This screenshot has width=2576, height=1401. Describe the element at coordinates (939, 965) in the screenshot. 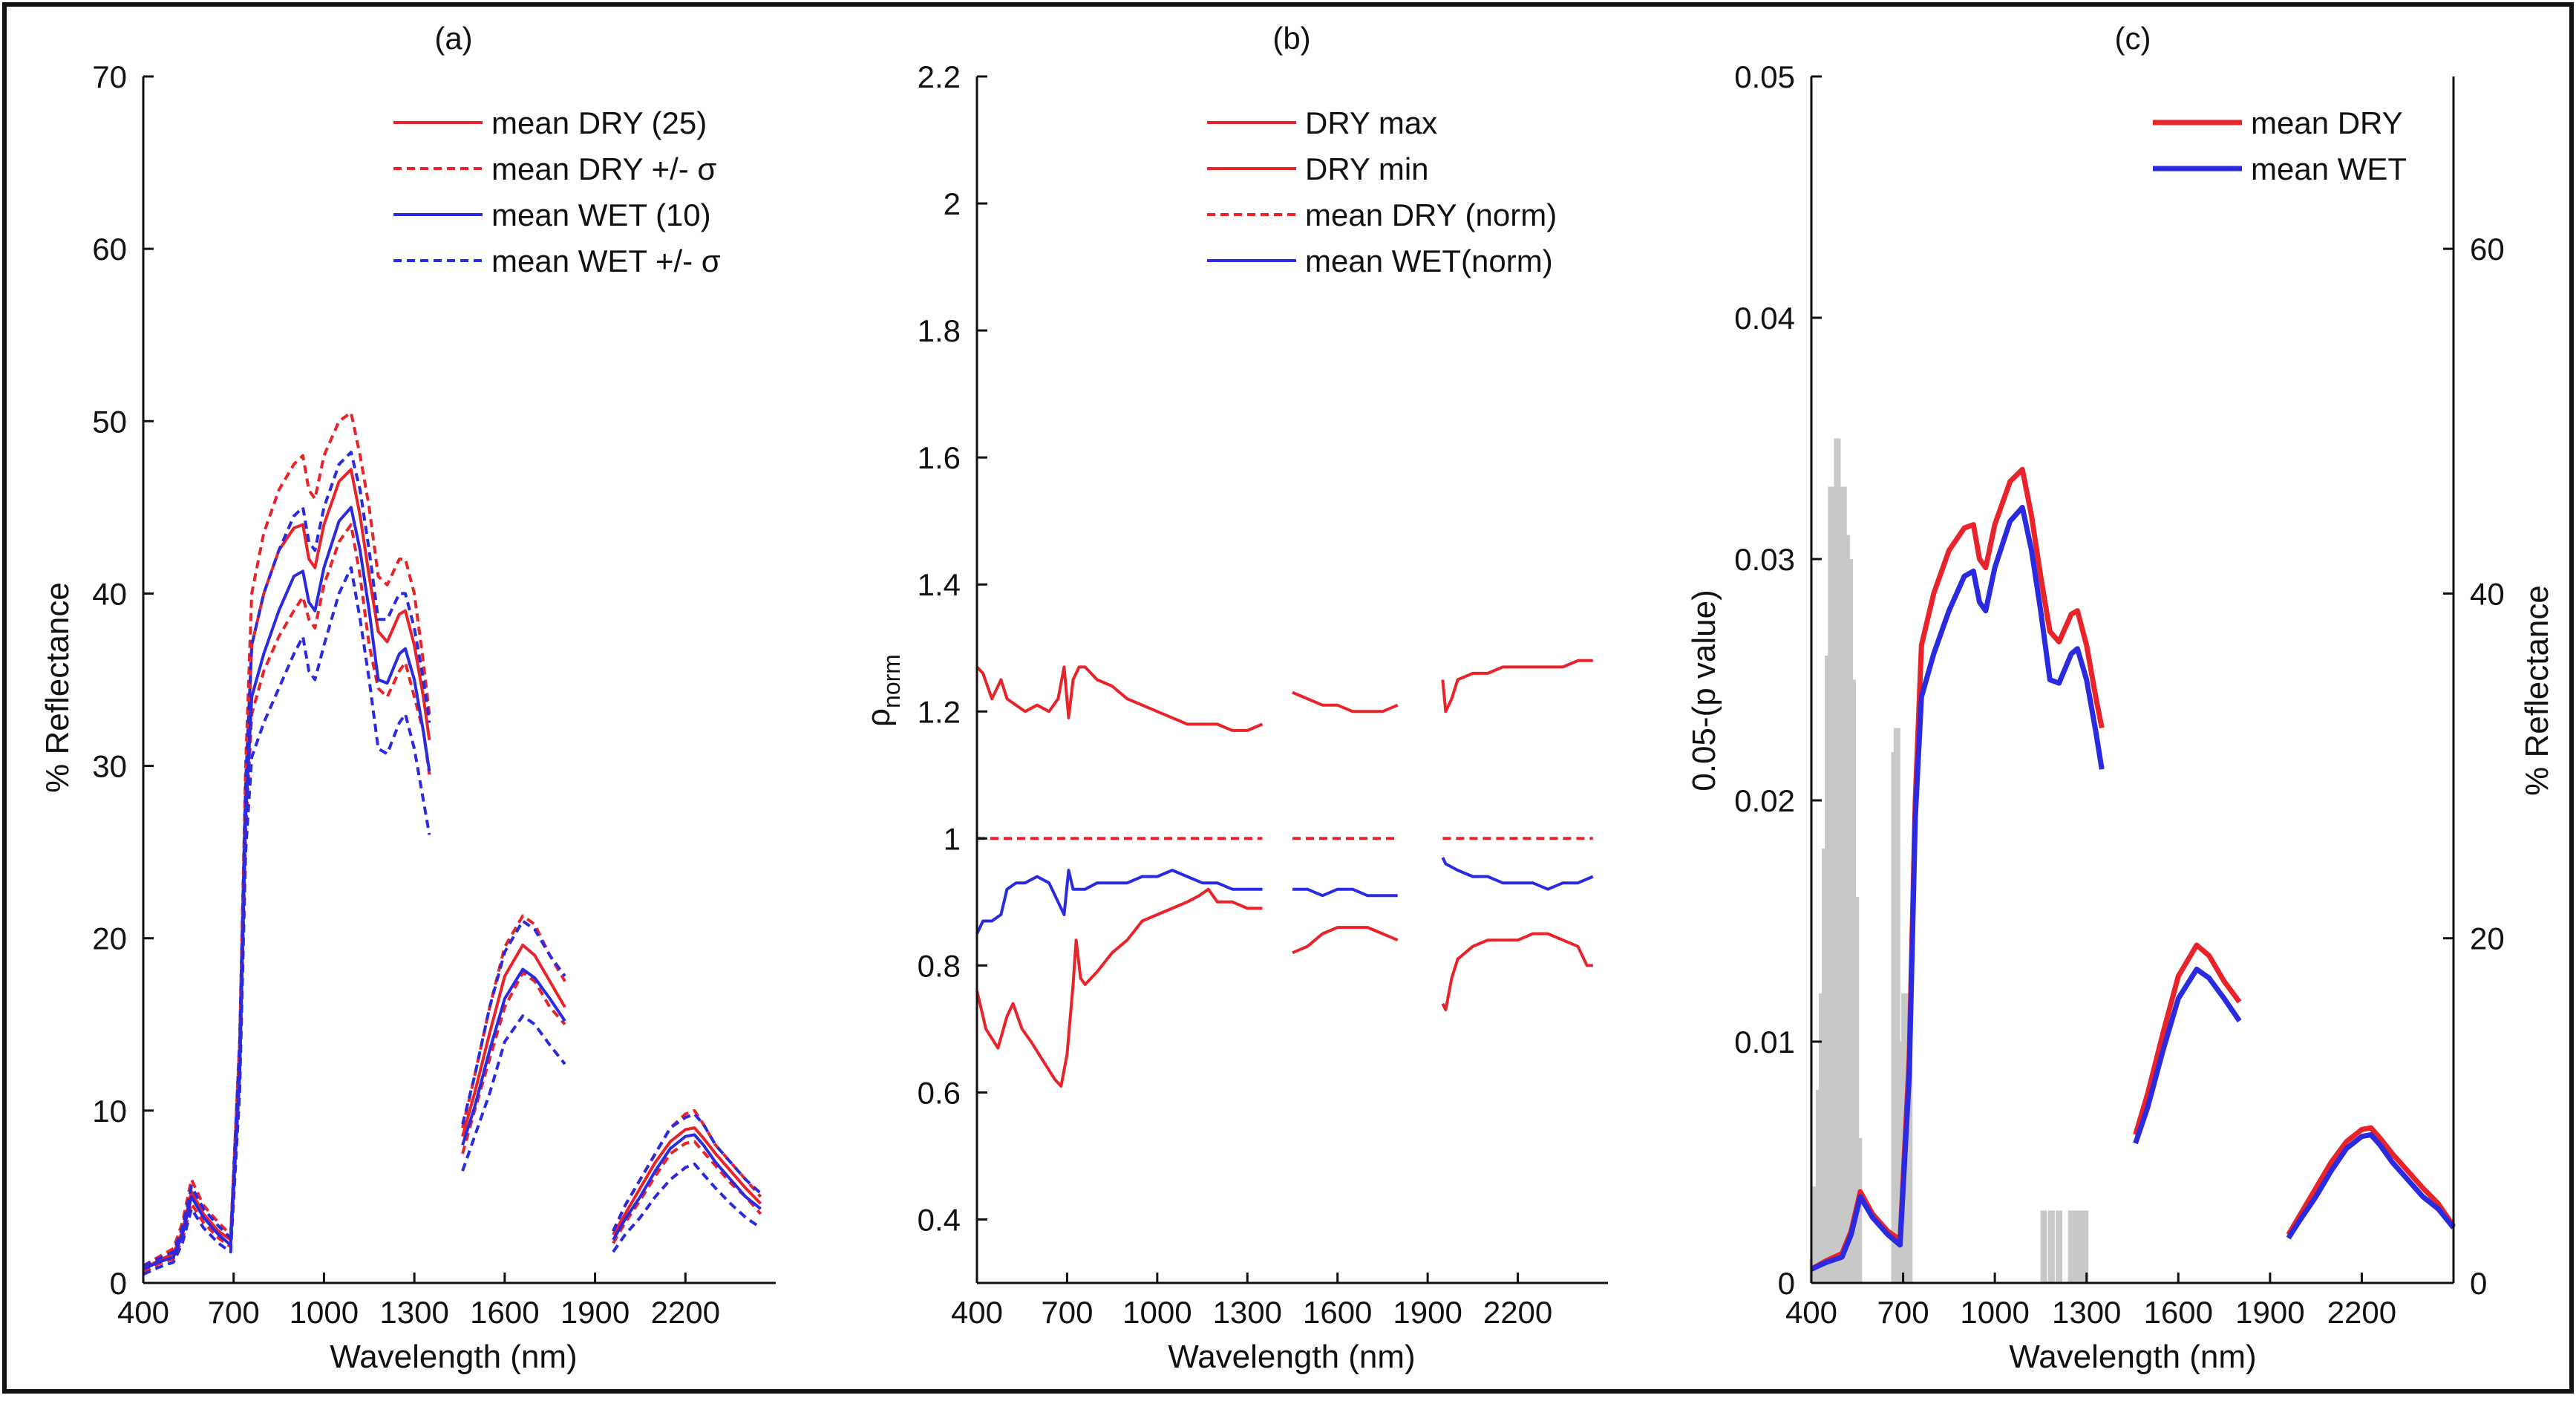

I see `panel-b-y-tick-label-2: 0.8` at that location.